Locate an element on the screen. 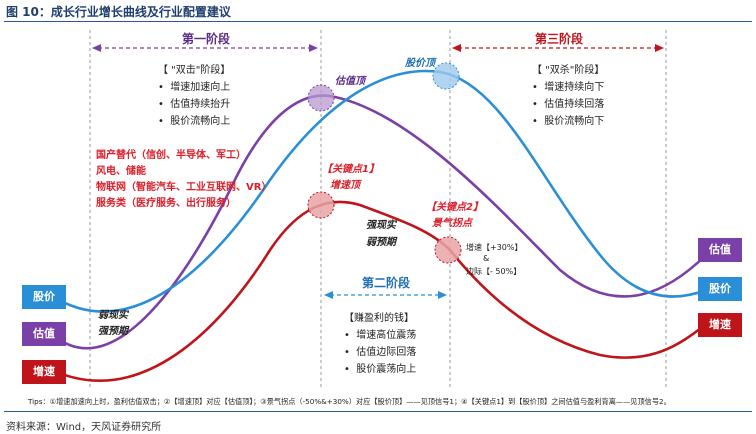 The width and height of the screenshot is (756, 434). phase3-item: • 估值持续回落 is located at coordinates (568, 104).